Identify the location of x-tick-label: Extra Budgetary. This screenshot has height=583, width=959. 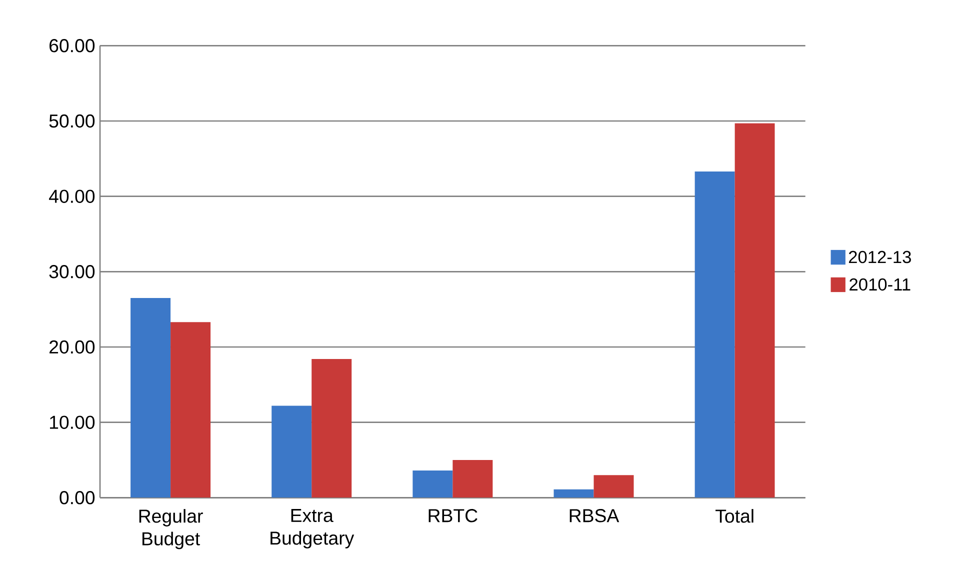
(312, 528).